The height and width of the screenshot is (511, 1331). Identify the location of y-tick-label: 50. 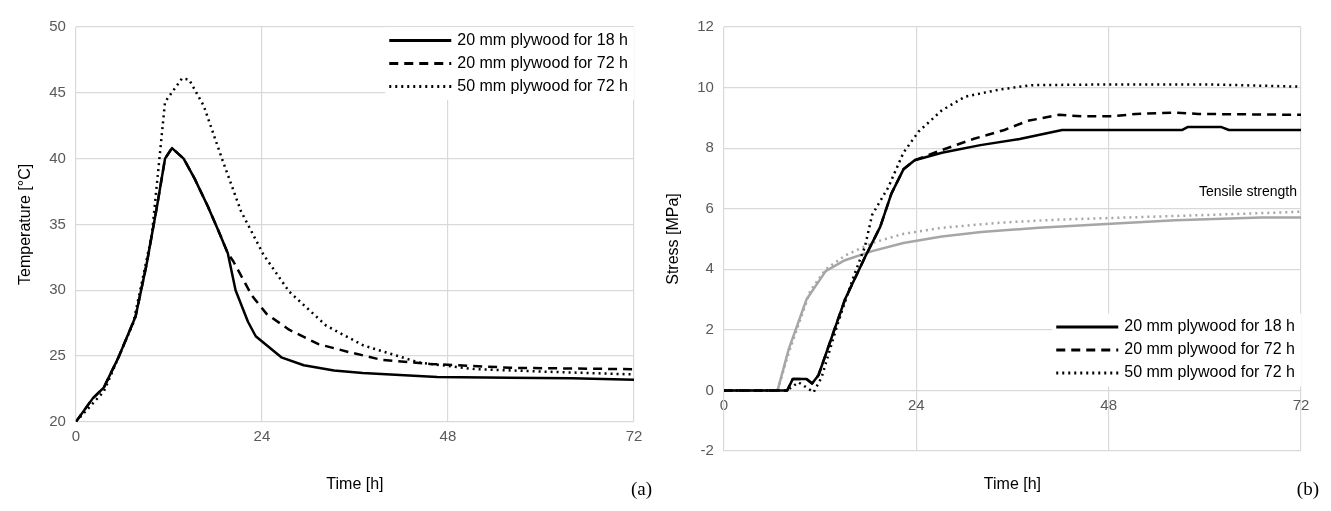
(57, 26).